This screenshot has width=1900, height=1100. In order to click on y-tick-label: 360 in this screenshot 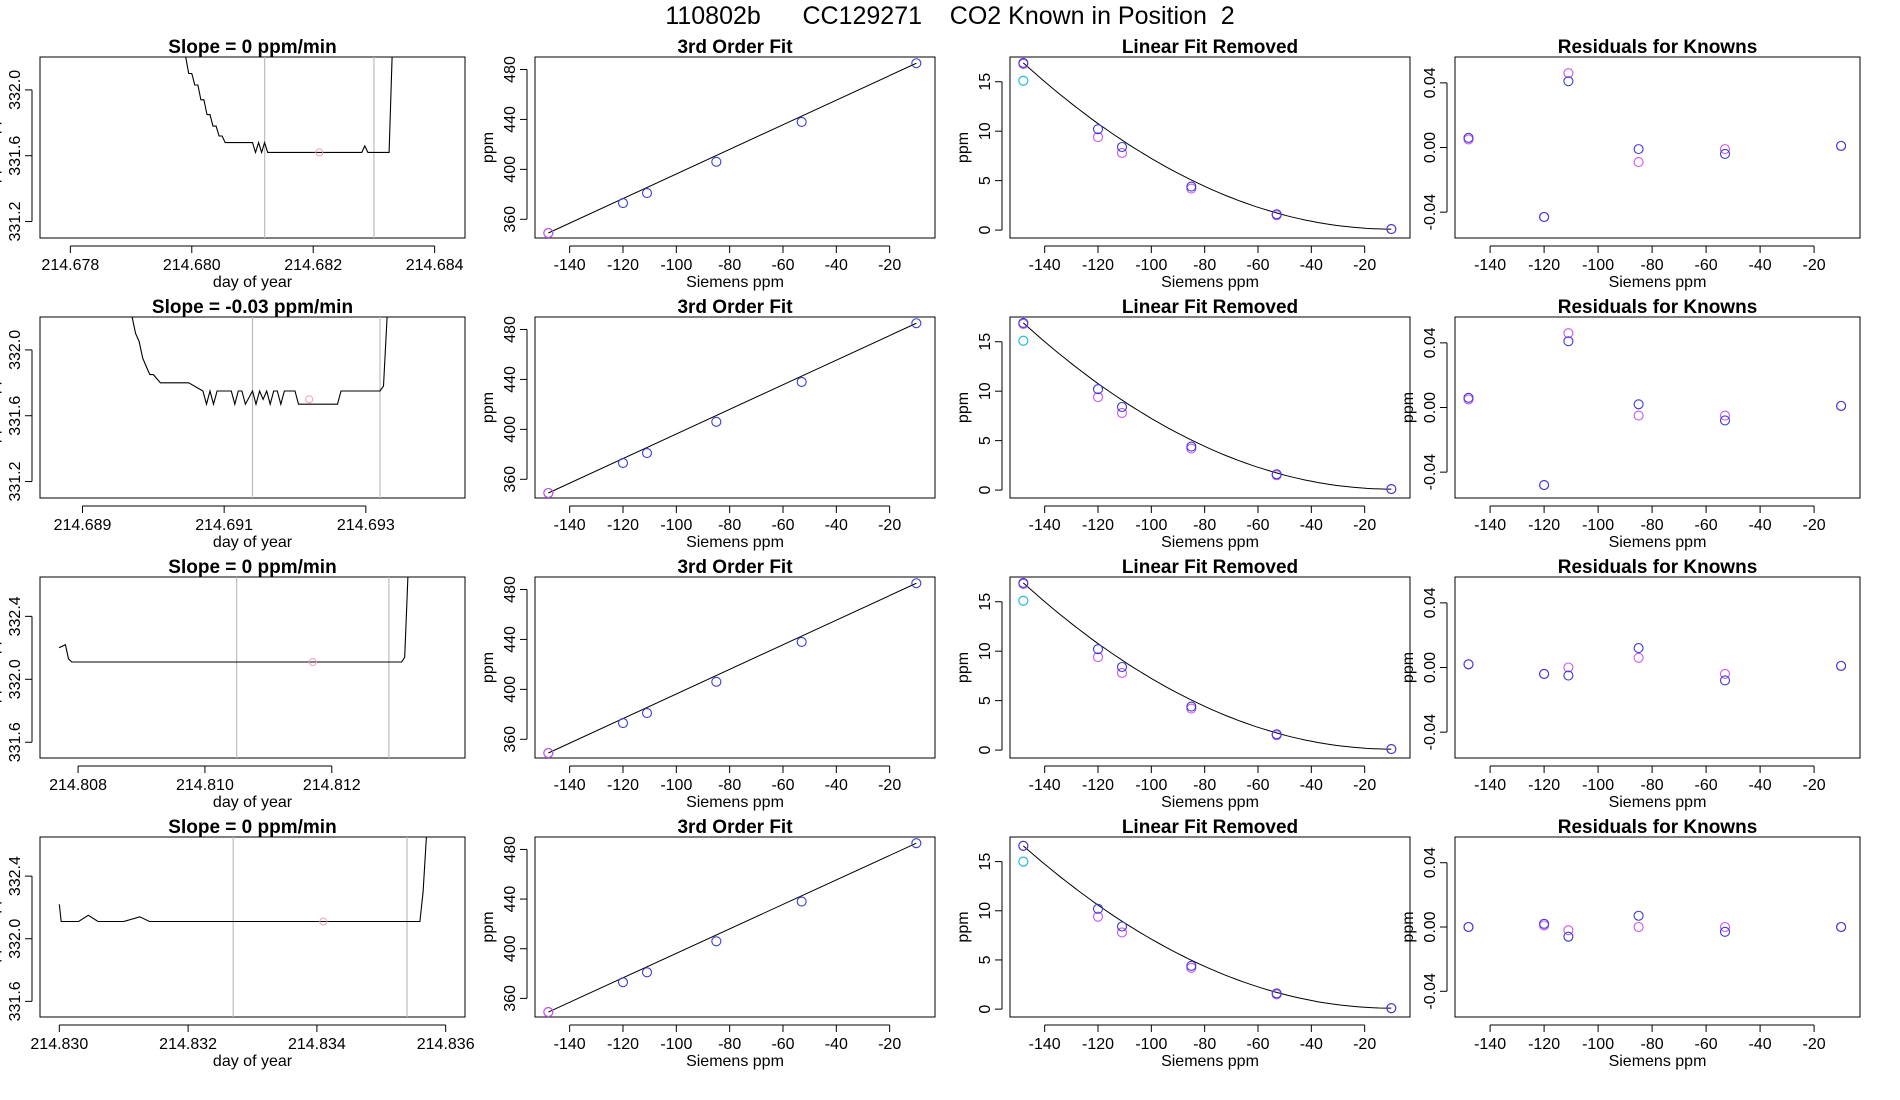, I will do `click(510, 479)`.